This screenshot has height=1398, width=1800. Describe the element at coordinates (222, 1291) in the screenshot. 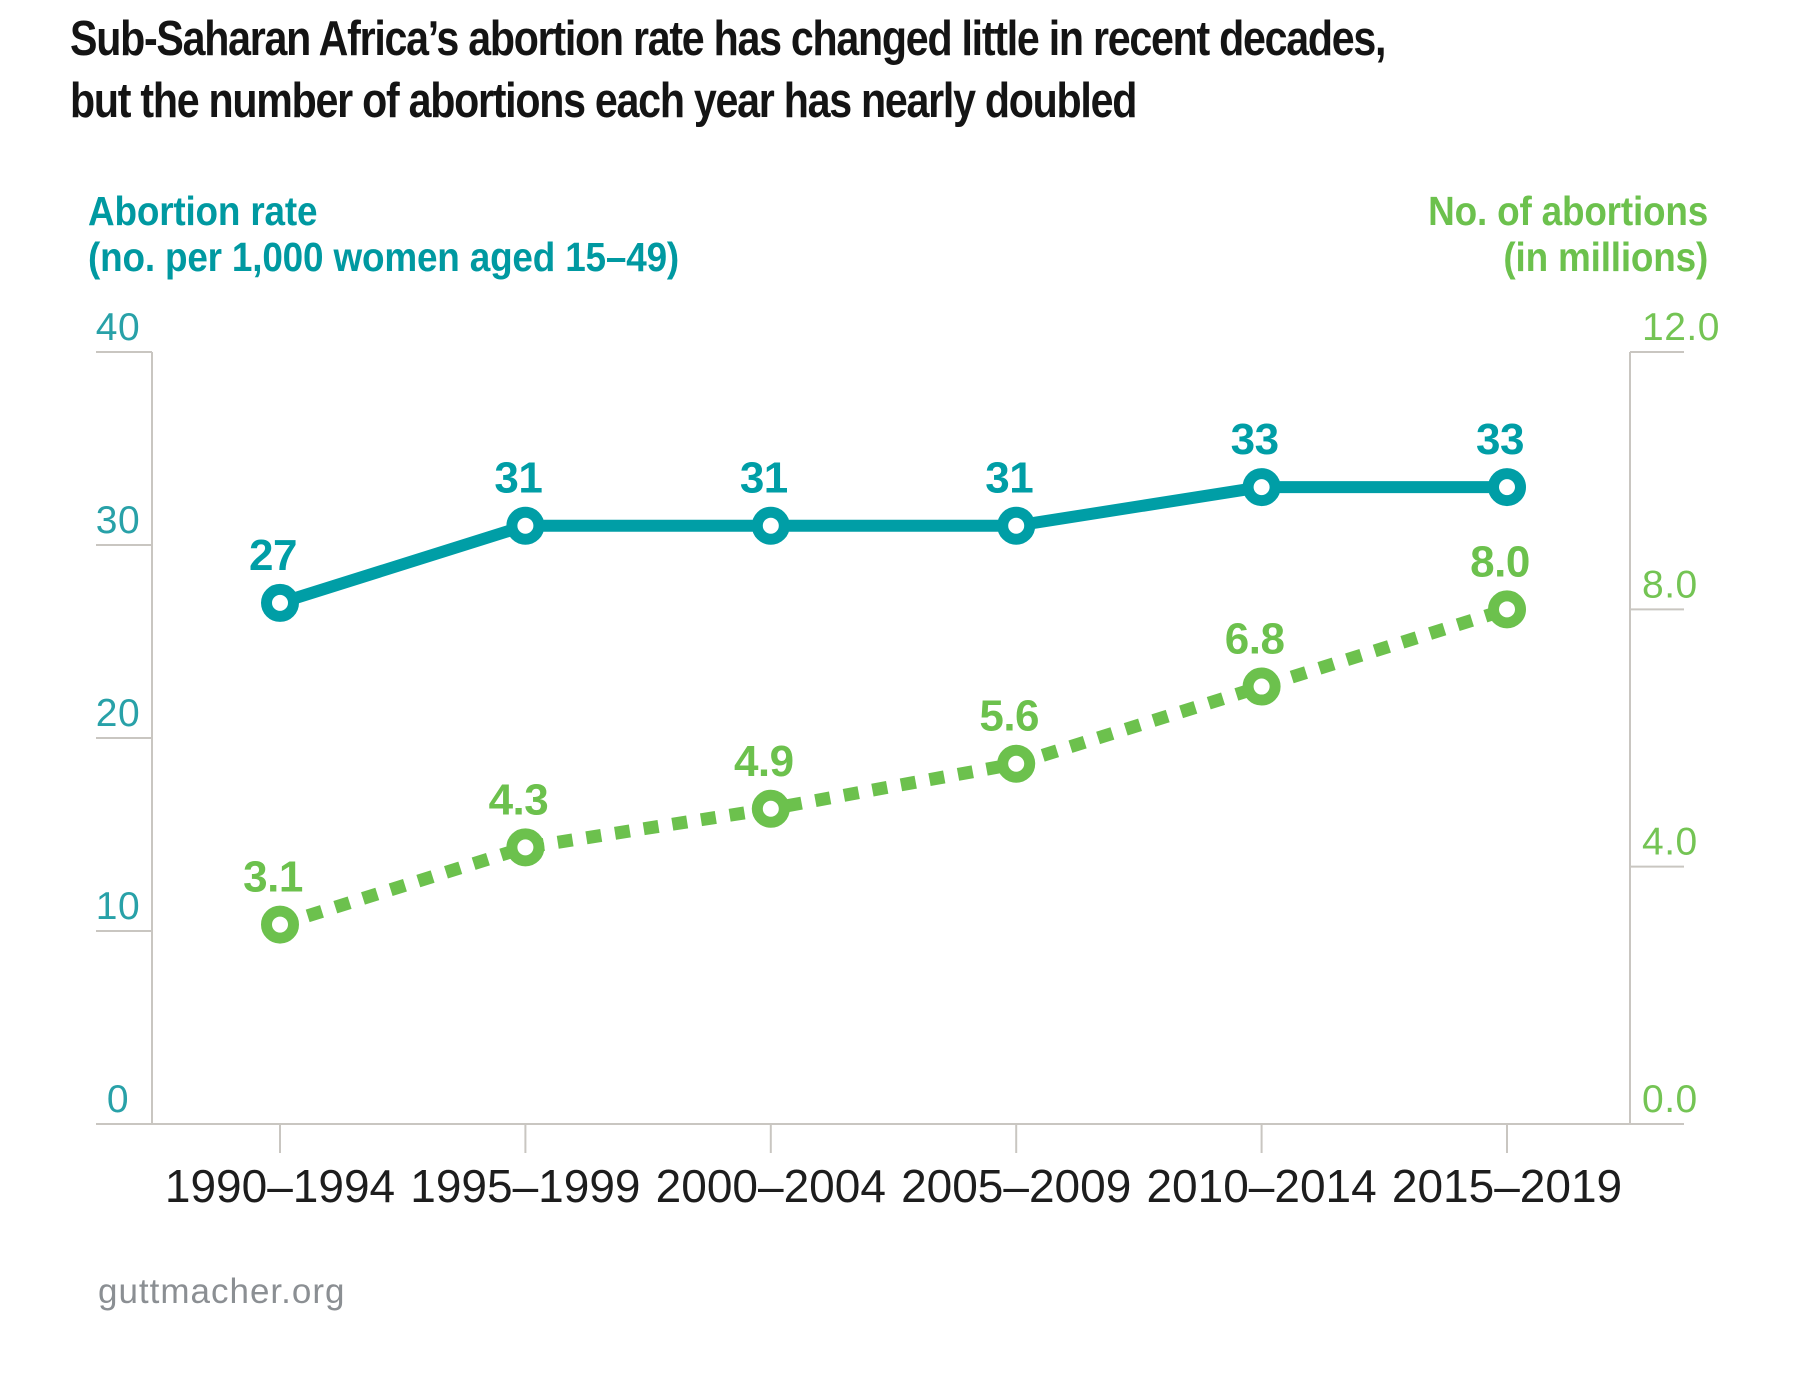

I see `source-link: guttmacher.org` at that location.